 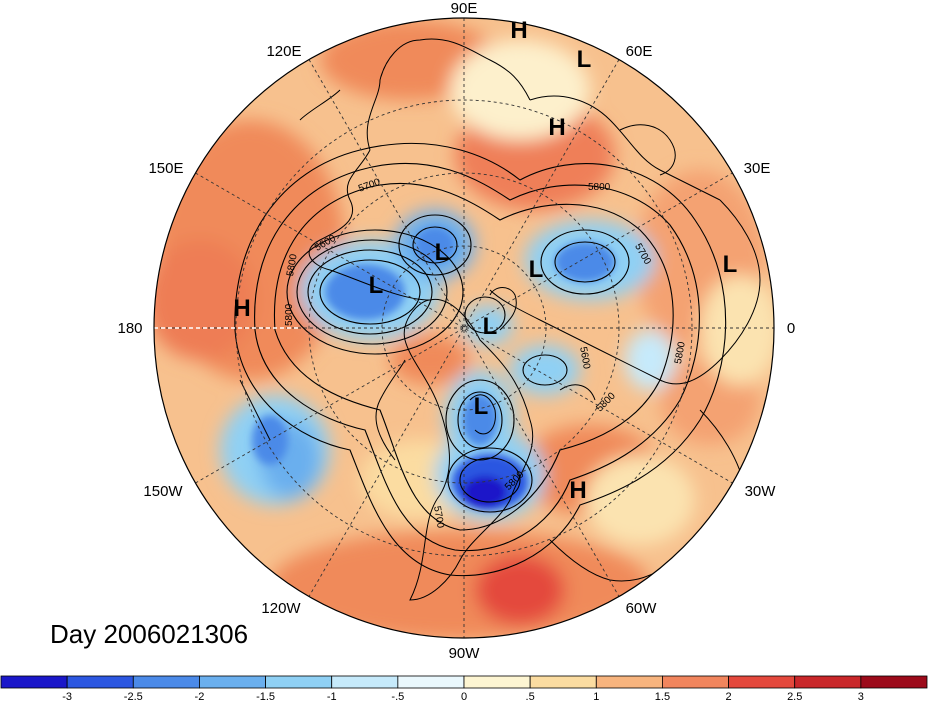 I want to click on contour-label: 5700, so click(x=438, y=517).